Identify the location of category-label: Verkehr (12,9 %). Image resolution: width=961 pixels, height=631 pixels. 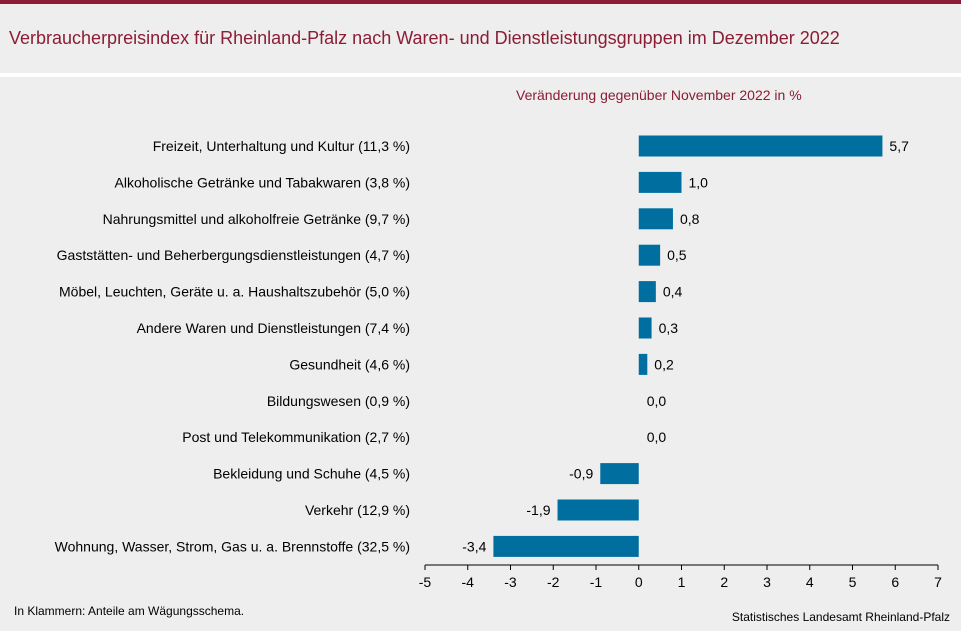
(357, 510).